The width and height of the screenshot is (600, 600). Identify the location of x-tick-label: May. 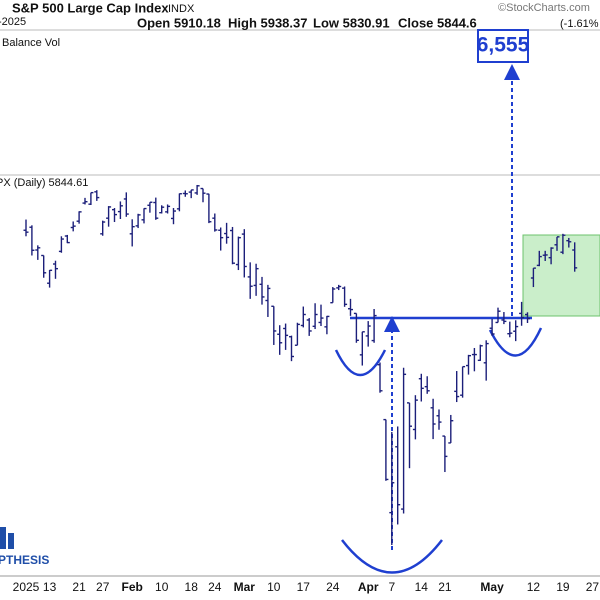
(492, 587).